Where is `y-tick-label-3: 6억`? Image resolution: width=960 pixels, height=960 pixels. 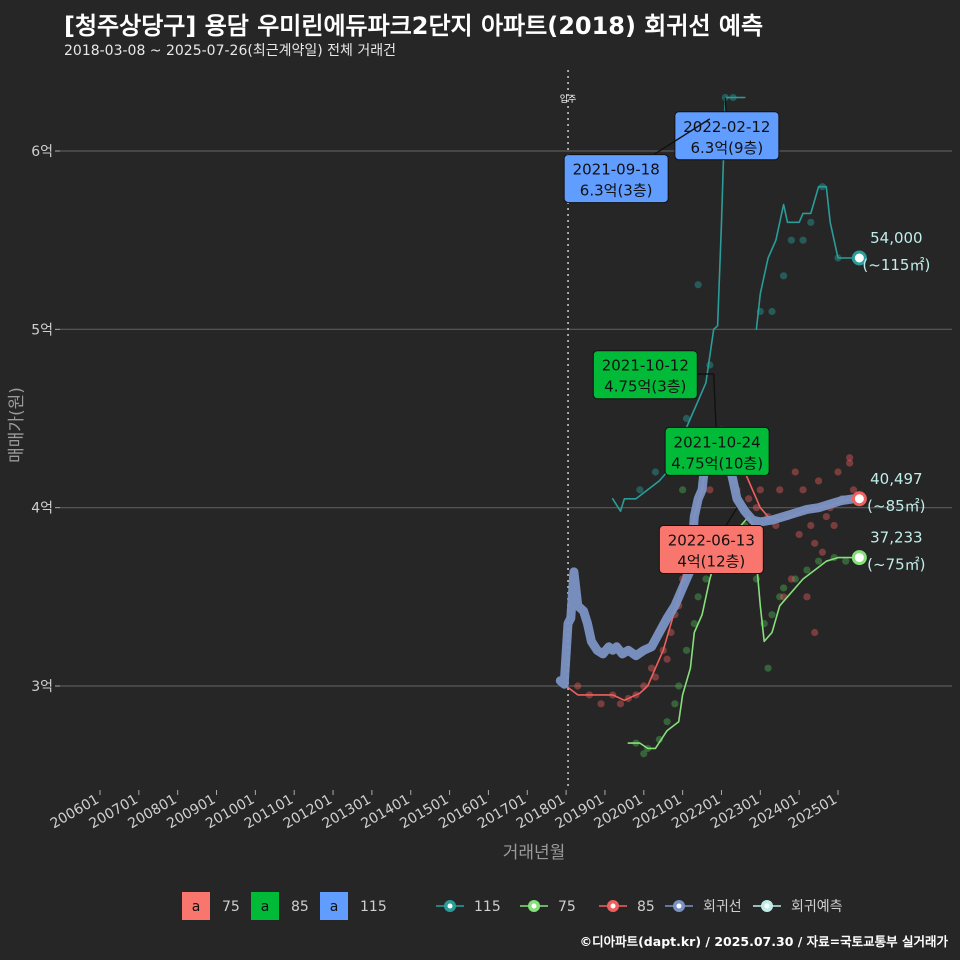 y-tick-label-3: 6억 is located at coordinates (42, 152).